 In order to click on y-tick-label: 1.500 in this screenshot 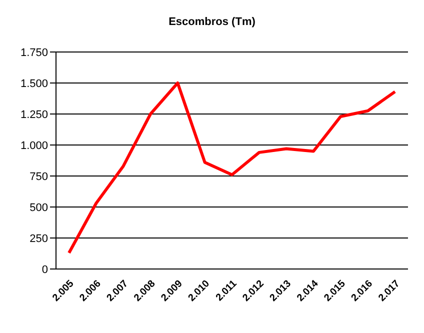, I will do `click(34, 84)`.